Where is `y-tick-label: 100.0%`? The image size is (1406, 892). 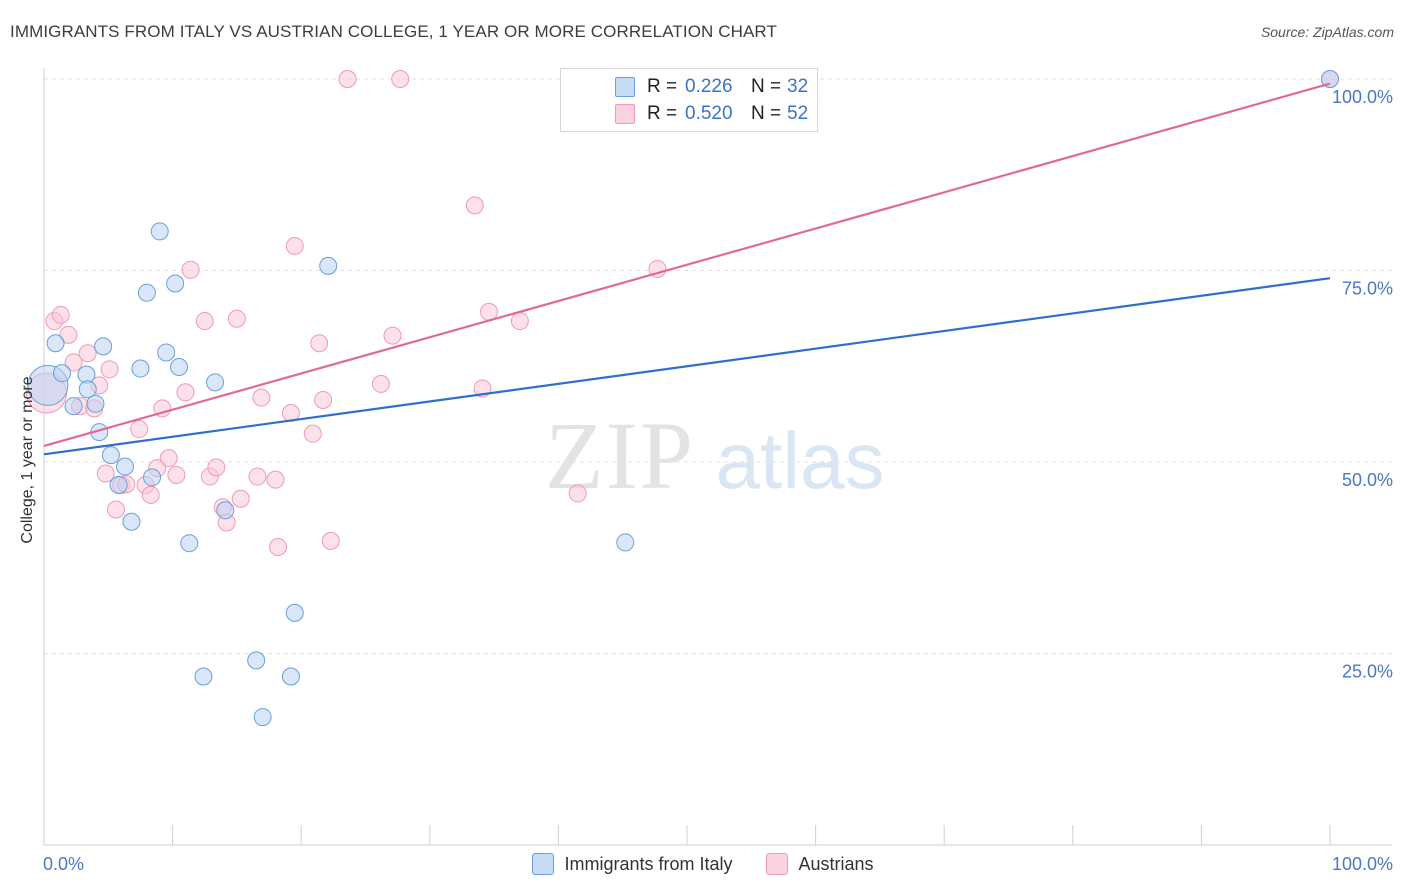 y-tick-label: 100.0% is located at coordinates (1362, 97).